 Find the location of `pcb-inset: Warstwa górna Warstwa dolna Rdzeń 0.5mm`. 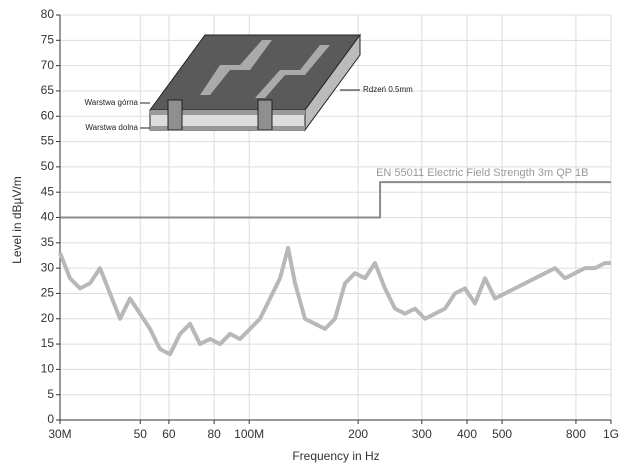

pcb-inset: Warstwa górna Warstwa dolna Rdzeń 0.5mm is located at coordinates (249, 82).